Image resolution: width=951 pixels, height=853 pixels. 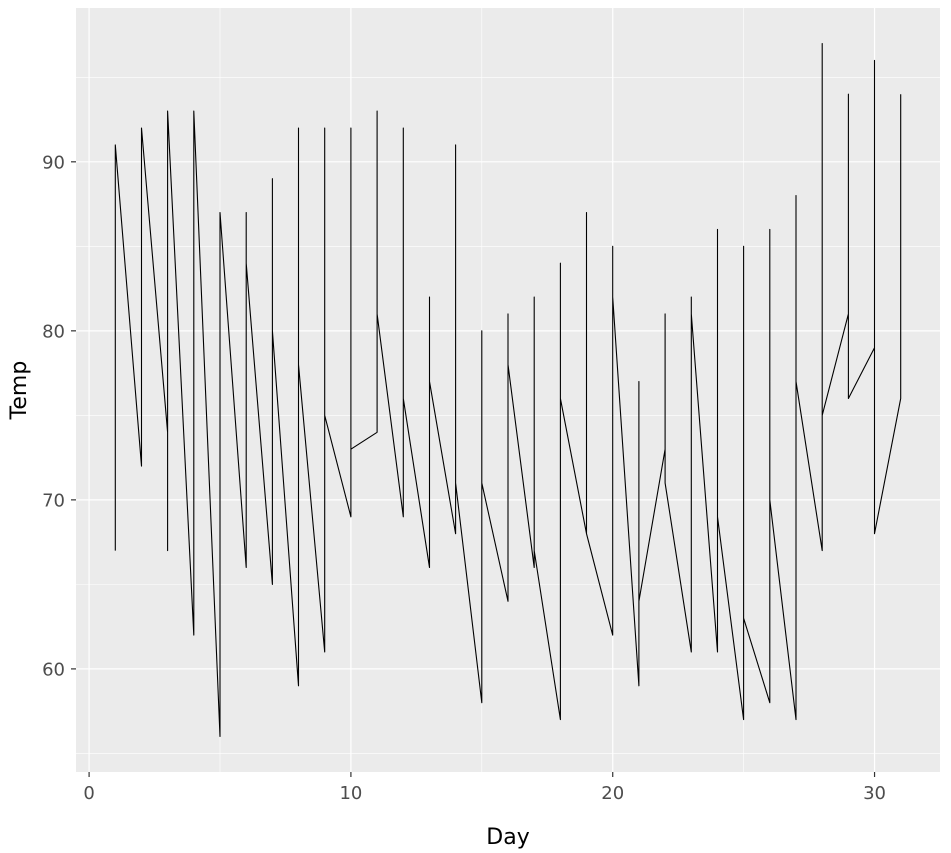 What do you see at coordinates (53, 669) in the screenshot?
I see `y-tick-label: 60` at bounding box center [53, 669].